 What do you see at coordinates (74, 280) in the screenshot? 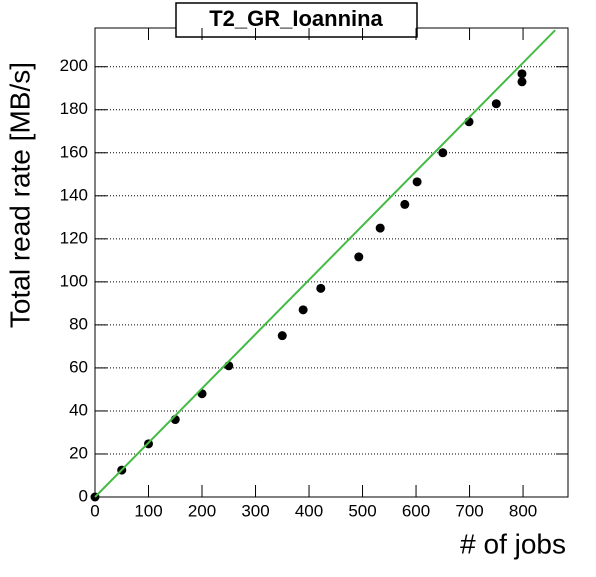
I see `y-tick-label: 100` at bounding box center [74, 280].